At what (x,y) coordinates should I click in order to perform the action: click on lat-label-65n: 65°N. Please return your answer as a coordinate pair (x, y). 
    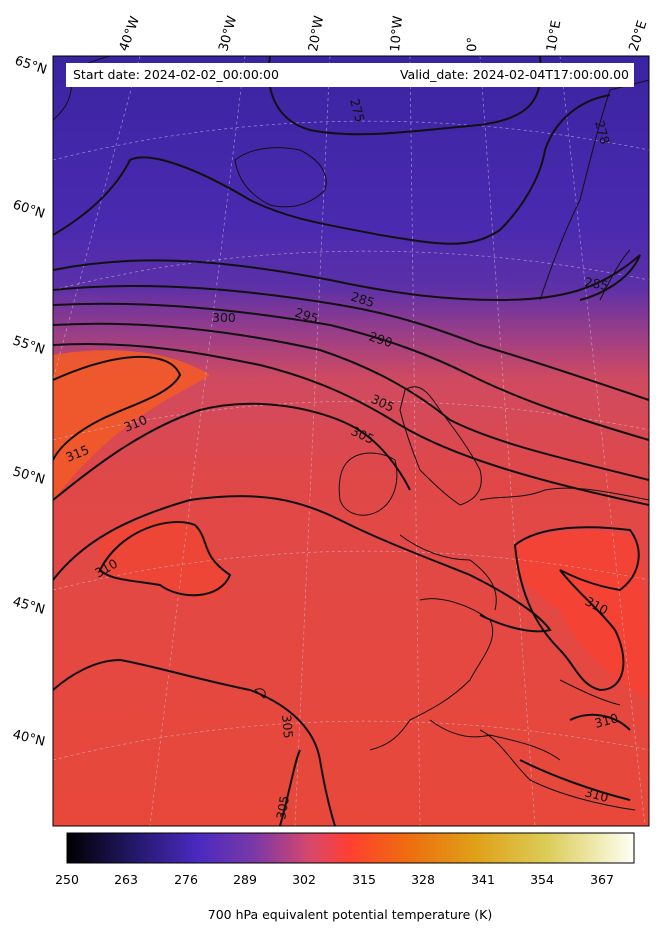
    Looking at the image, I should click on (31, 66).